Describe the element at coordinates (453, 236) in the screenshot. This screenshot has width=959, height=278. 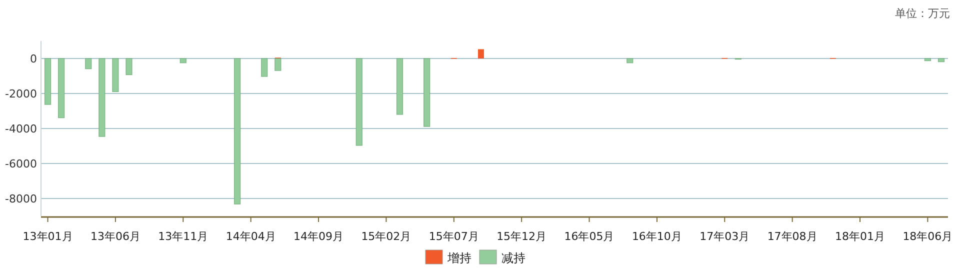
I see `x-tick-label: 15年07月` at that location.